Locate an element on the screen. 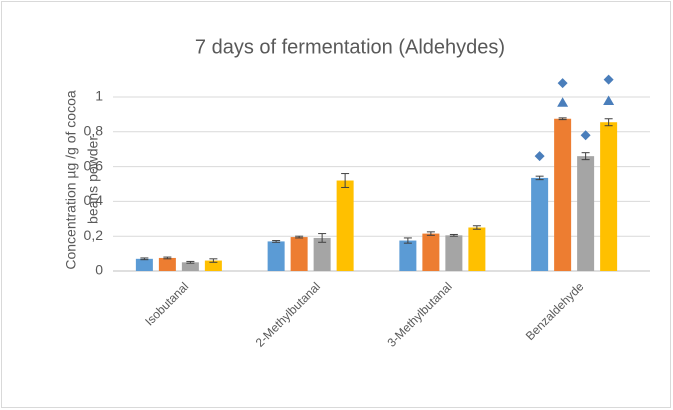 The width and height of the screenshot is (673, 410). y-axis-label: beans powder is located at coordinates (93, 180).